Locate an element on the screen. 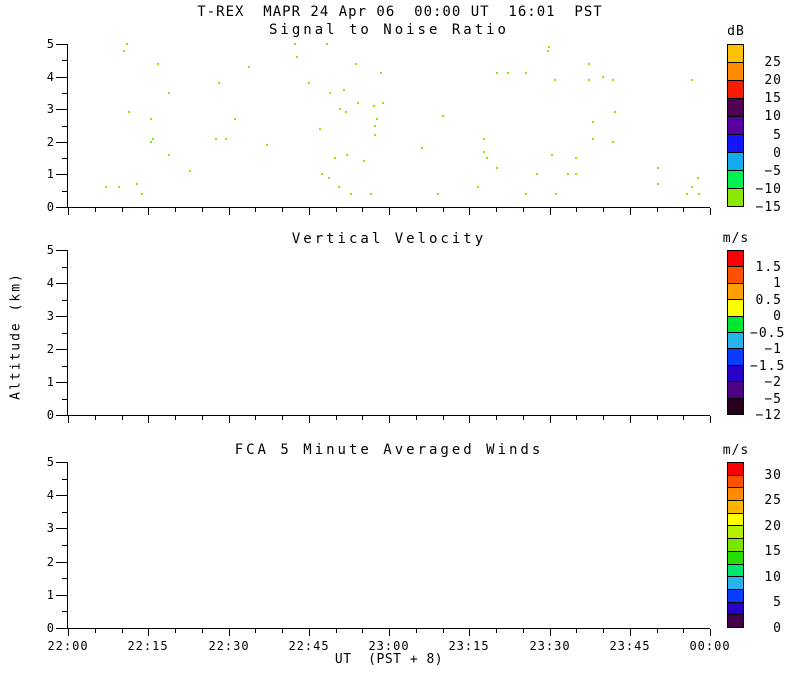  colorbar-tick-label: 1.5 is located at coordinates (768, 267).